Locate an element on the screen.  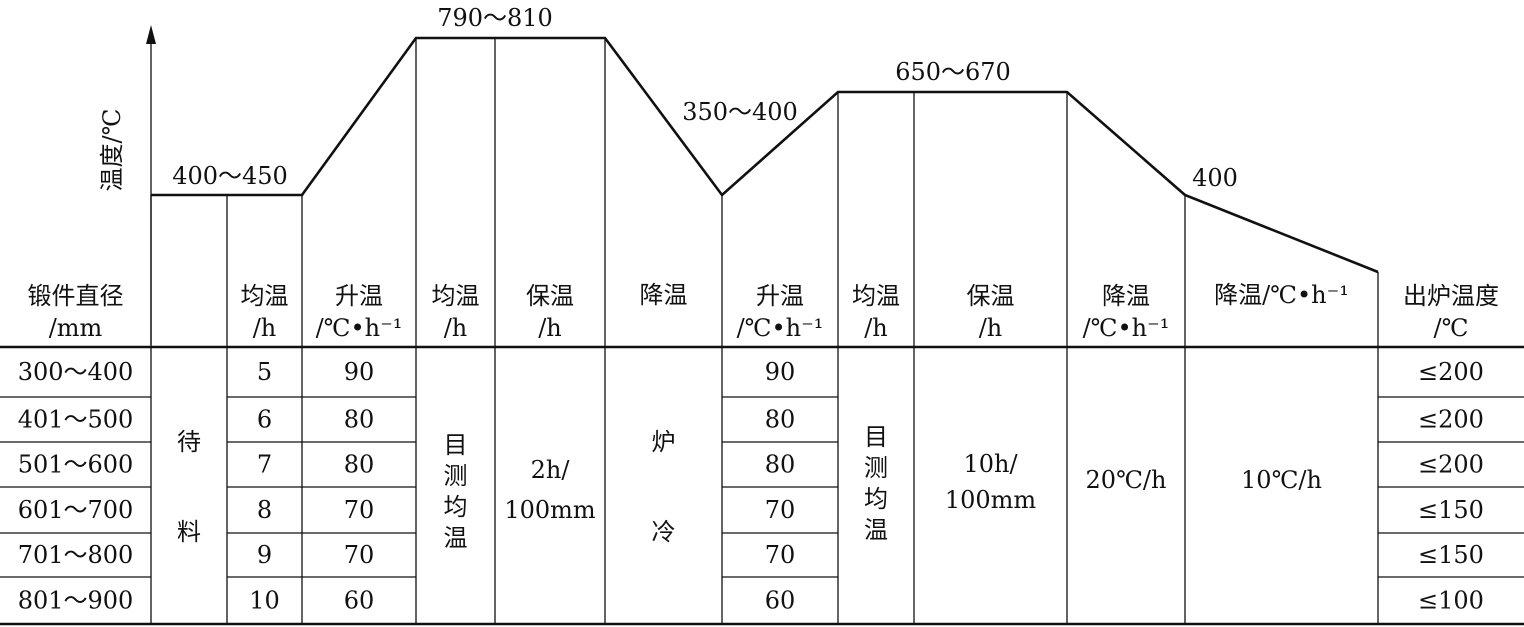
table-row: 501～600 7 80 80 ≤200 is located at coordinates (751, 465).